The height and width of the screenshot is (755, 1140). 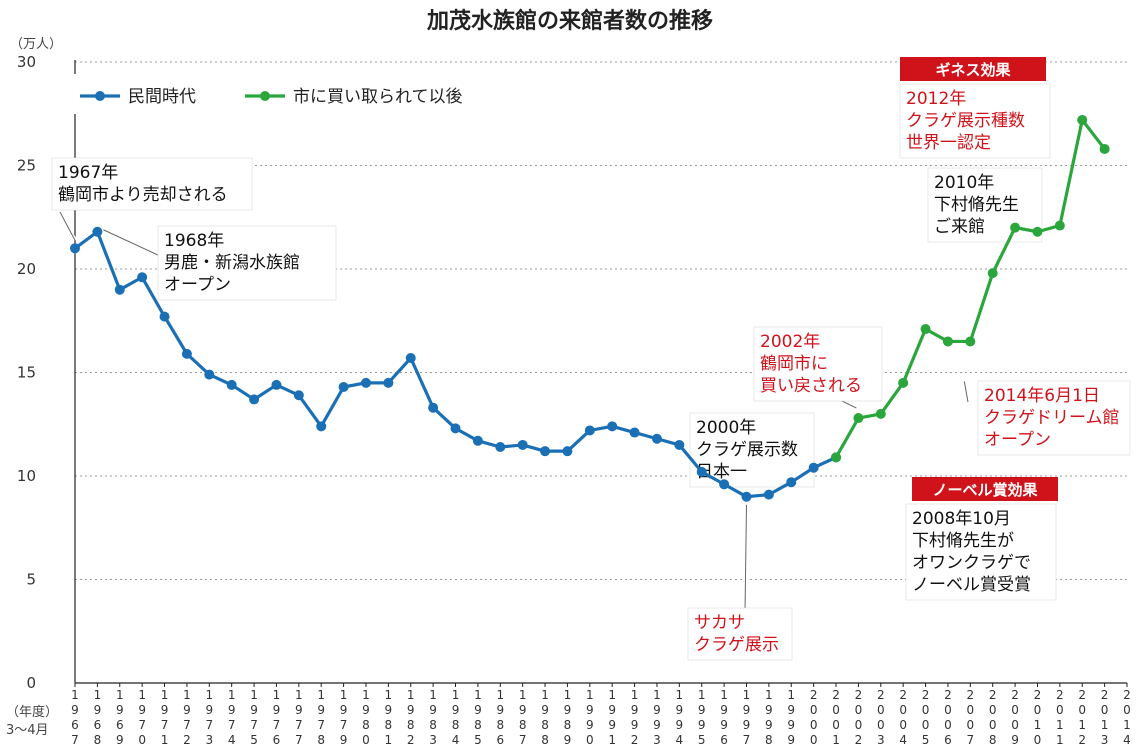 I want to click on annotation-text: 1967年, so click(x=88, y=173).